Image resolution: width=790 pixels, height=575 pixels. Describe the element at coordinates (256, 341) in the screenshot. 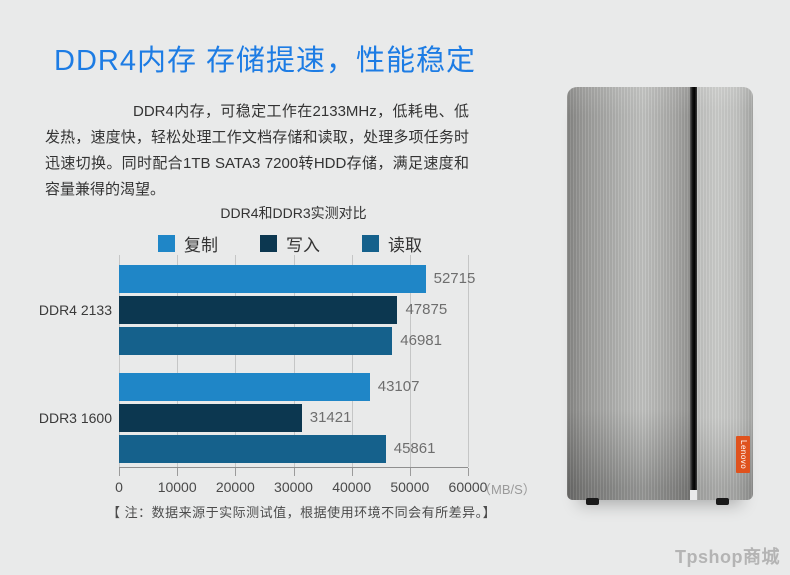

I see `bar-DDR4 2133-读取` at that location.